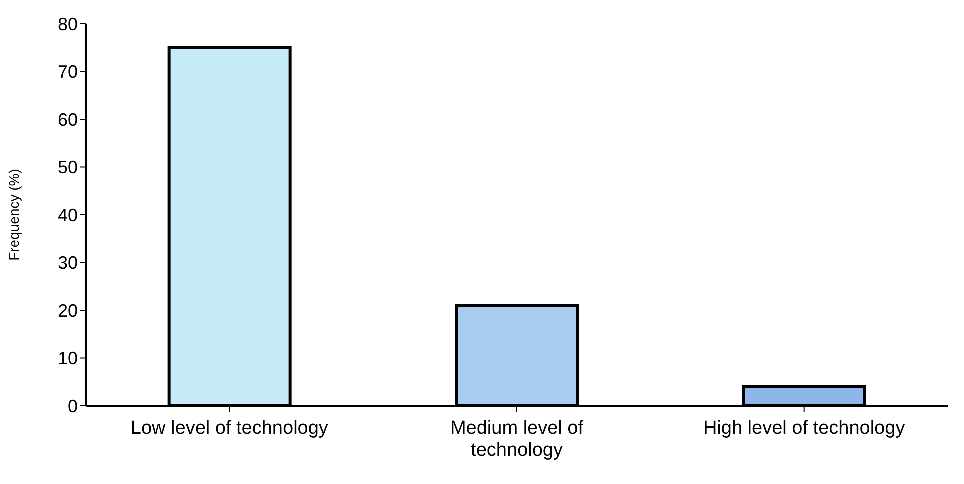  What do you see at coordinates (68, 310) in the screenshot?
I see `y-tick-label: 20` at bounding box center [68, 310].